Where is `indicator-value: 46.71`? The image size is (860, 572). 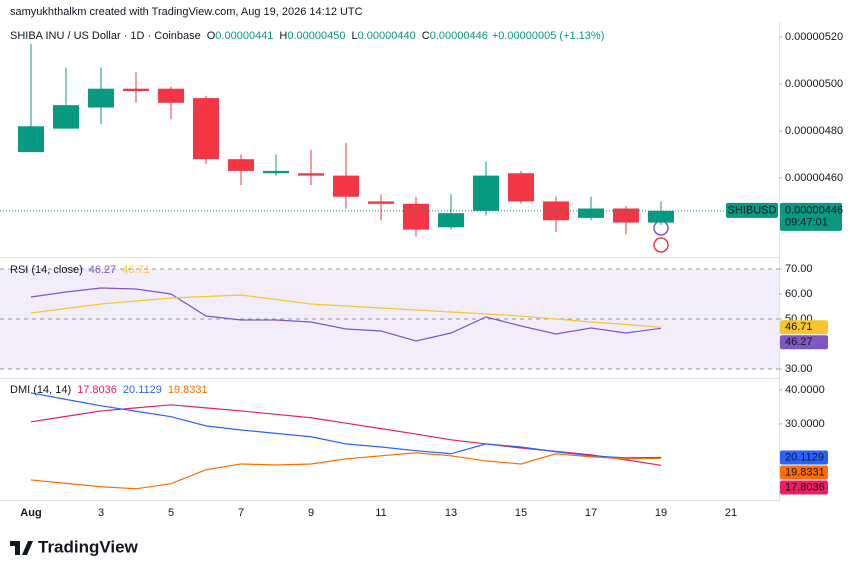 indicator-value: 46.71 is located at coordinates (136, 270).